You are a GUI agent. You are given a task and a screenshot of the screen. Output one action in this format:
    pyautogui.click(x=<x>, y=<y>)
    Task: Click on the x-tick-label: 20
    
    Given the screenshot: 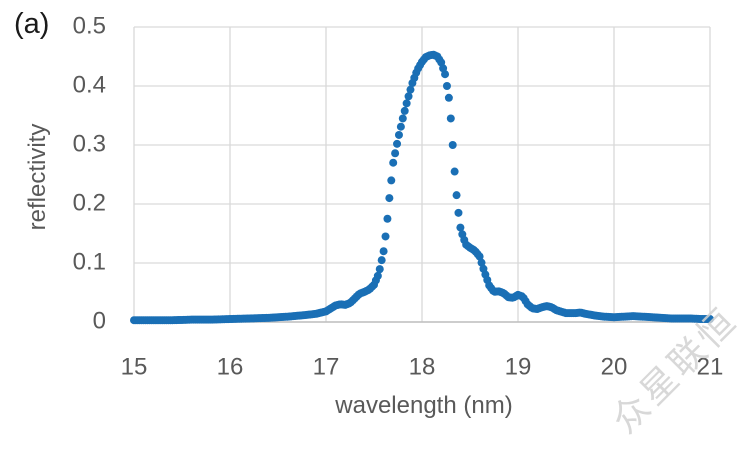 What is the action you would take?
    pyautogui.click(x=614, y=366)
    